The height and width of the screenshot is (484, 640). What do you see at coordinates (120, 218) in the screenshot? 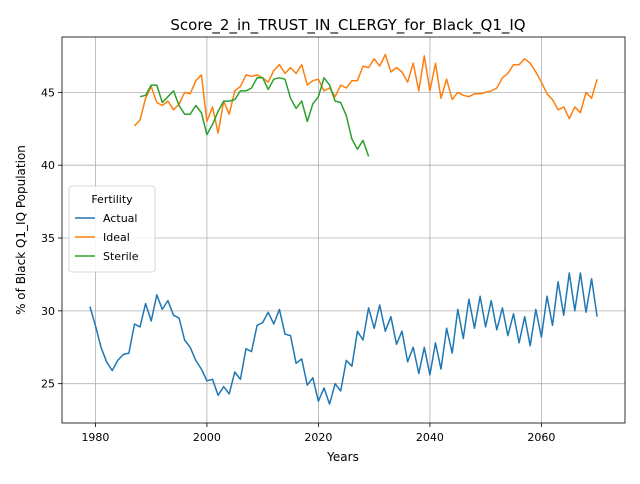
I see `legend-label-actual: Actual` at bounding box center [120, 218].